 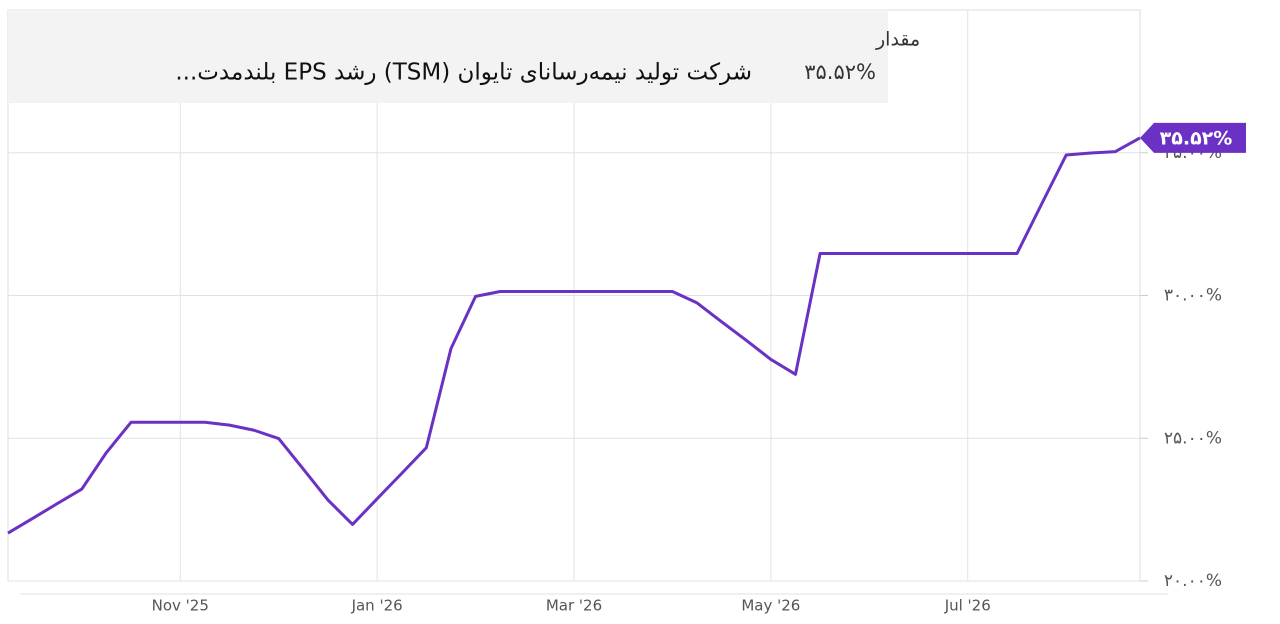 I want to click on x-tick-label: Jul '26, so click(x=967, y=606).